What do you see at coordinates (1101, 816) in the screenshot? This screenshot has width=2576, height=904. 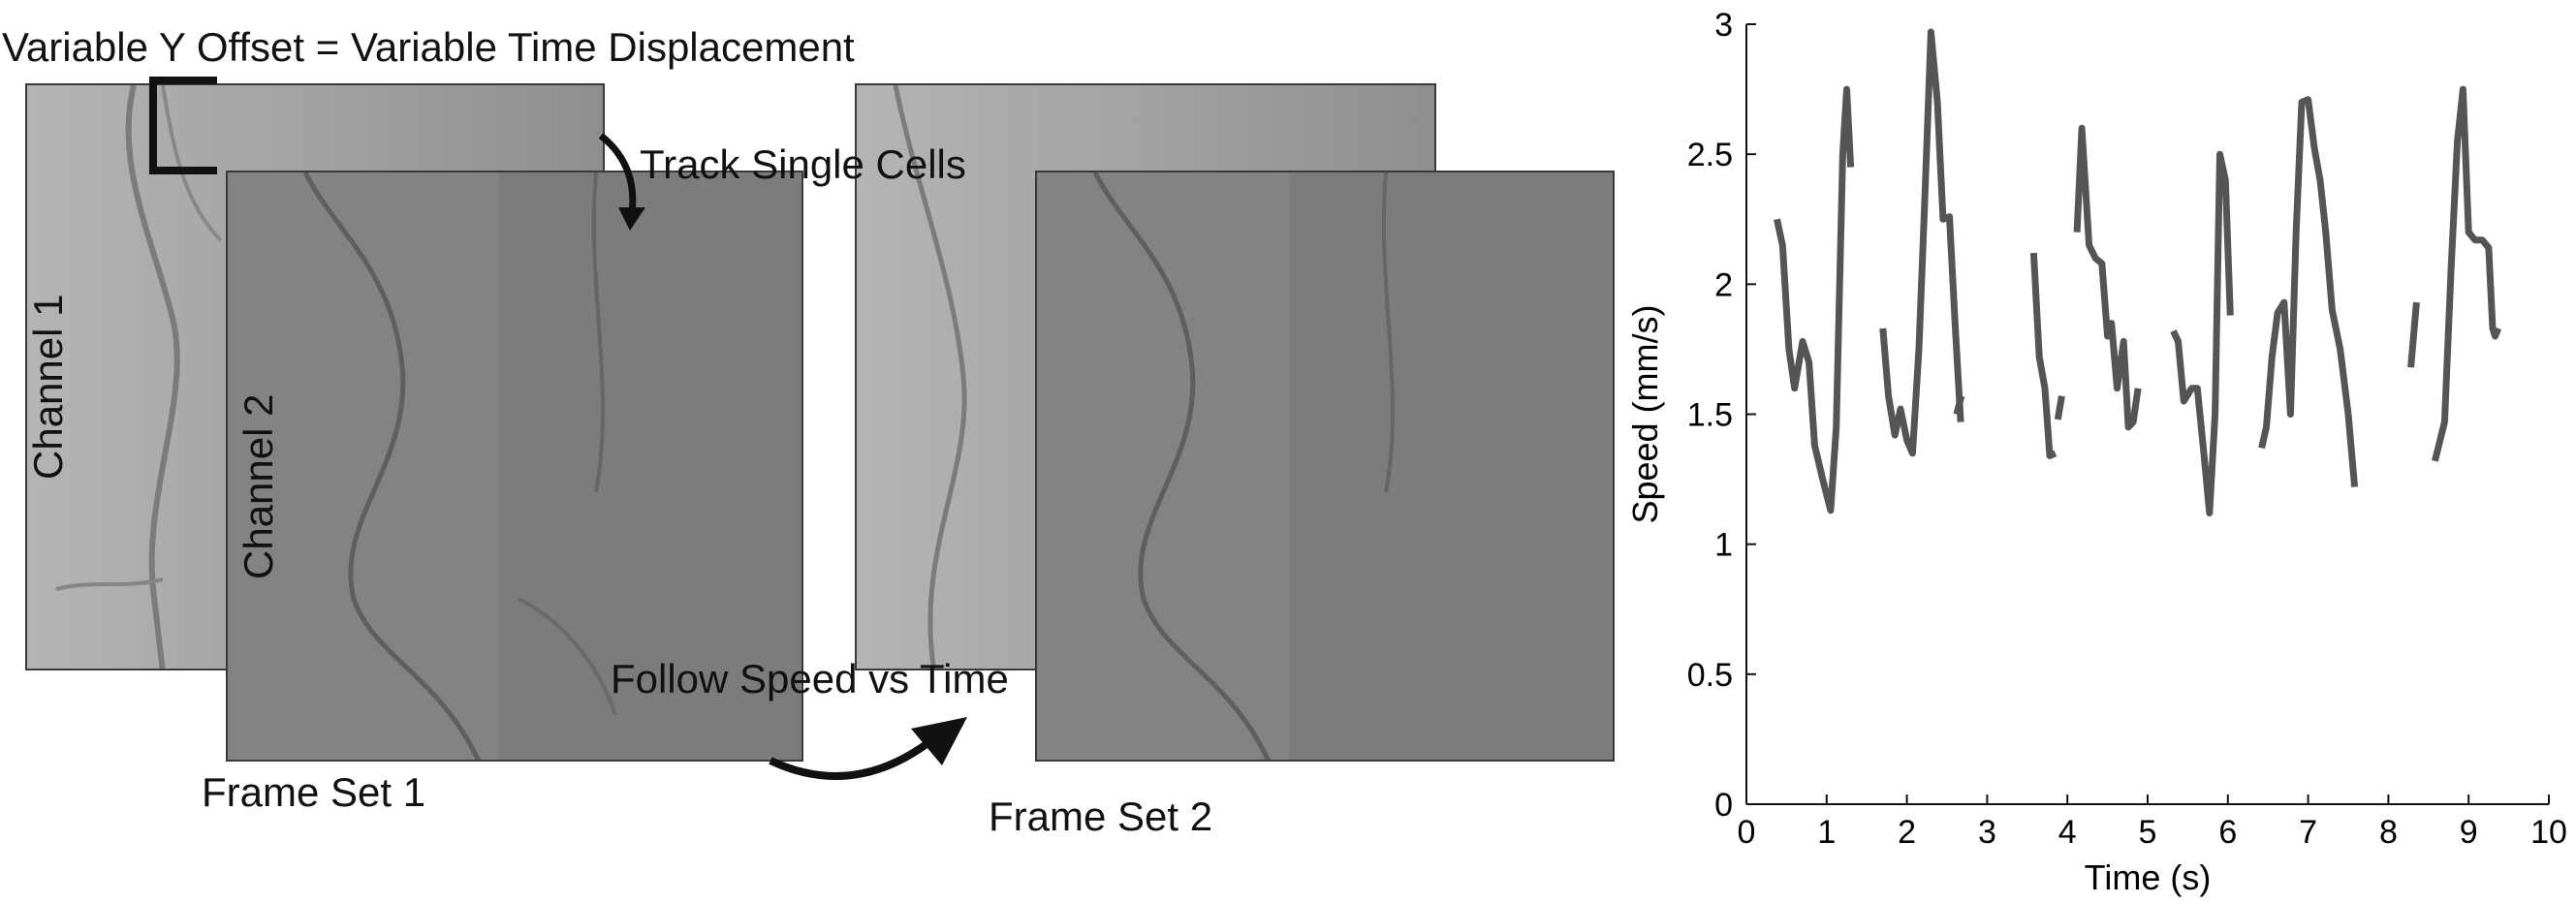 I see `frameset2-label: Frame Set 2` at bounding box center [1101, 816].